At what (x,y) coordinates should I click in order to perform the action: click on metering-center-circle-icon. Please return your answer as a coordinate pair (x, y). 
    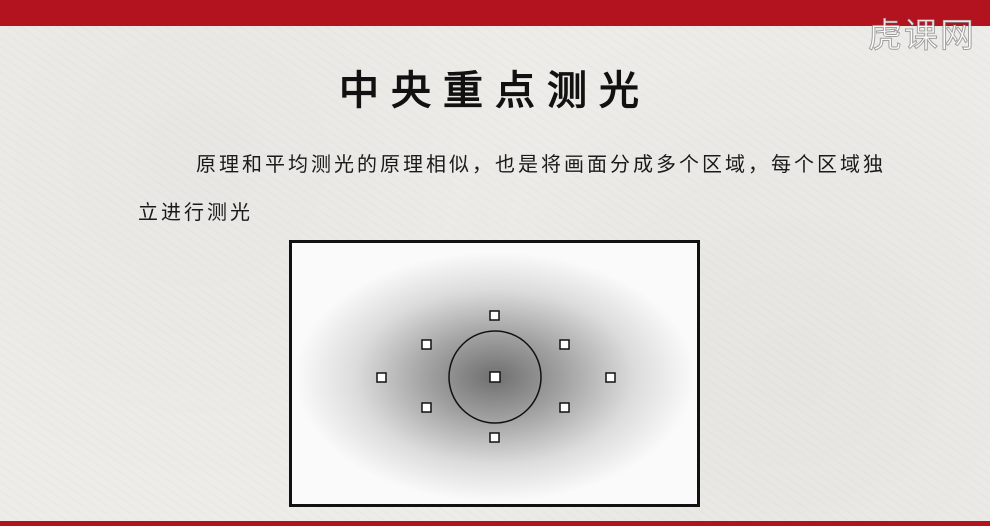
    Looking at the image, I should click on (495, 377).